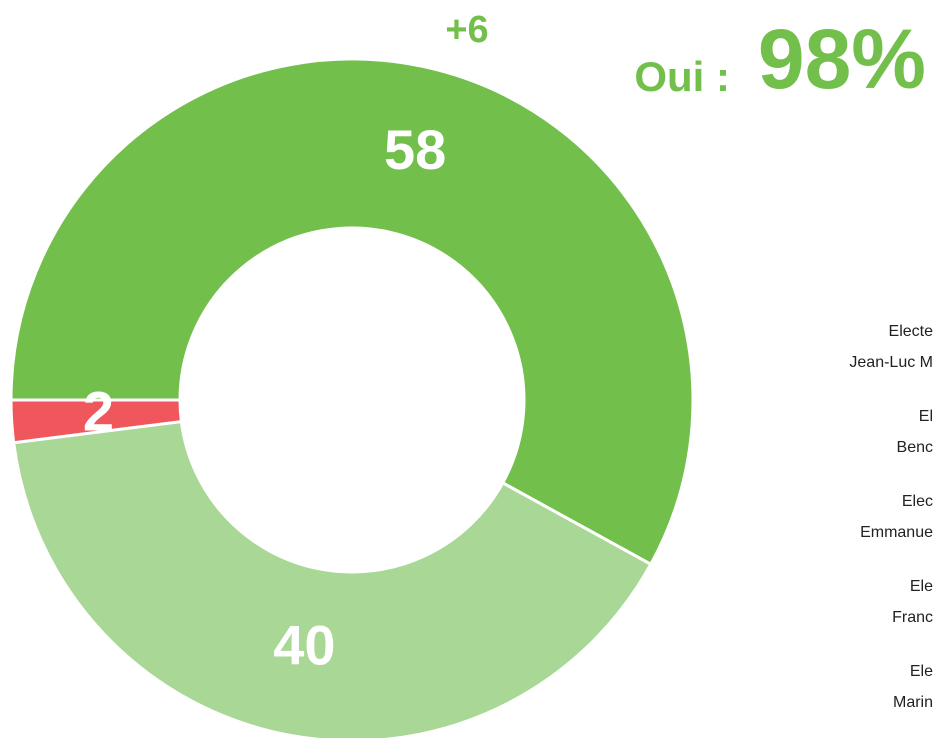 The image size is (933, 738). I want to click on legend-text: Benc, so click(915, 447).